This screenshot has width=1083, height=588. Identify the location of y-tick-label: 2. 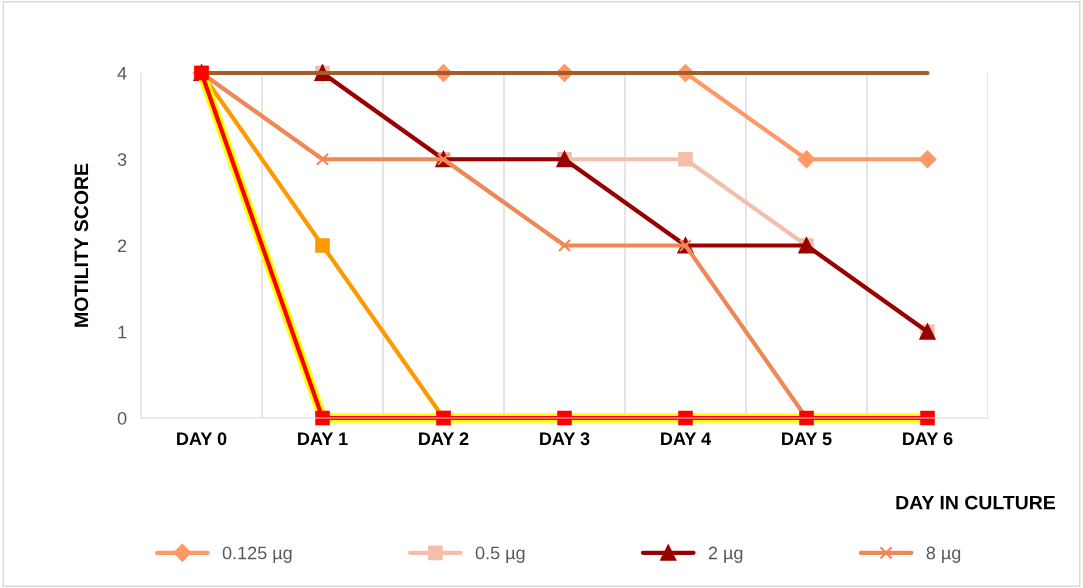
(122, 246).